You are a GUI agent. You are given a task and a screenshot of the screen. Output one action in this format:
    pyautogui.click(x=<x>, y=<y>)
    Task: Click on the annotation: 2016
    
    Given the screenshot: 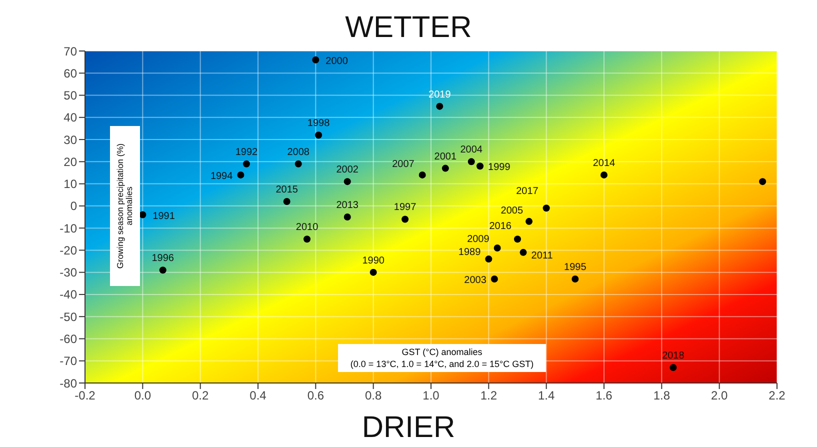 What is the action you would take?
    pyautogui.click(x=500, y=226)
    